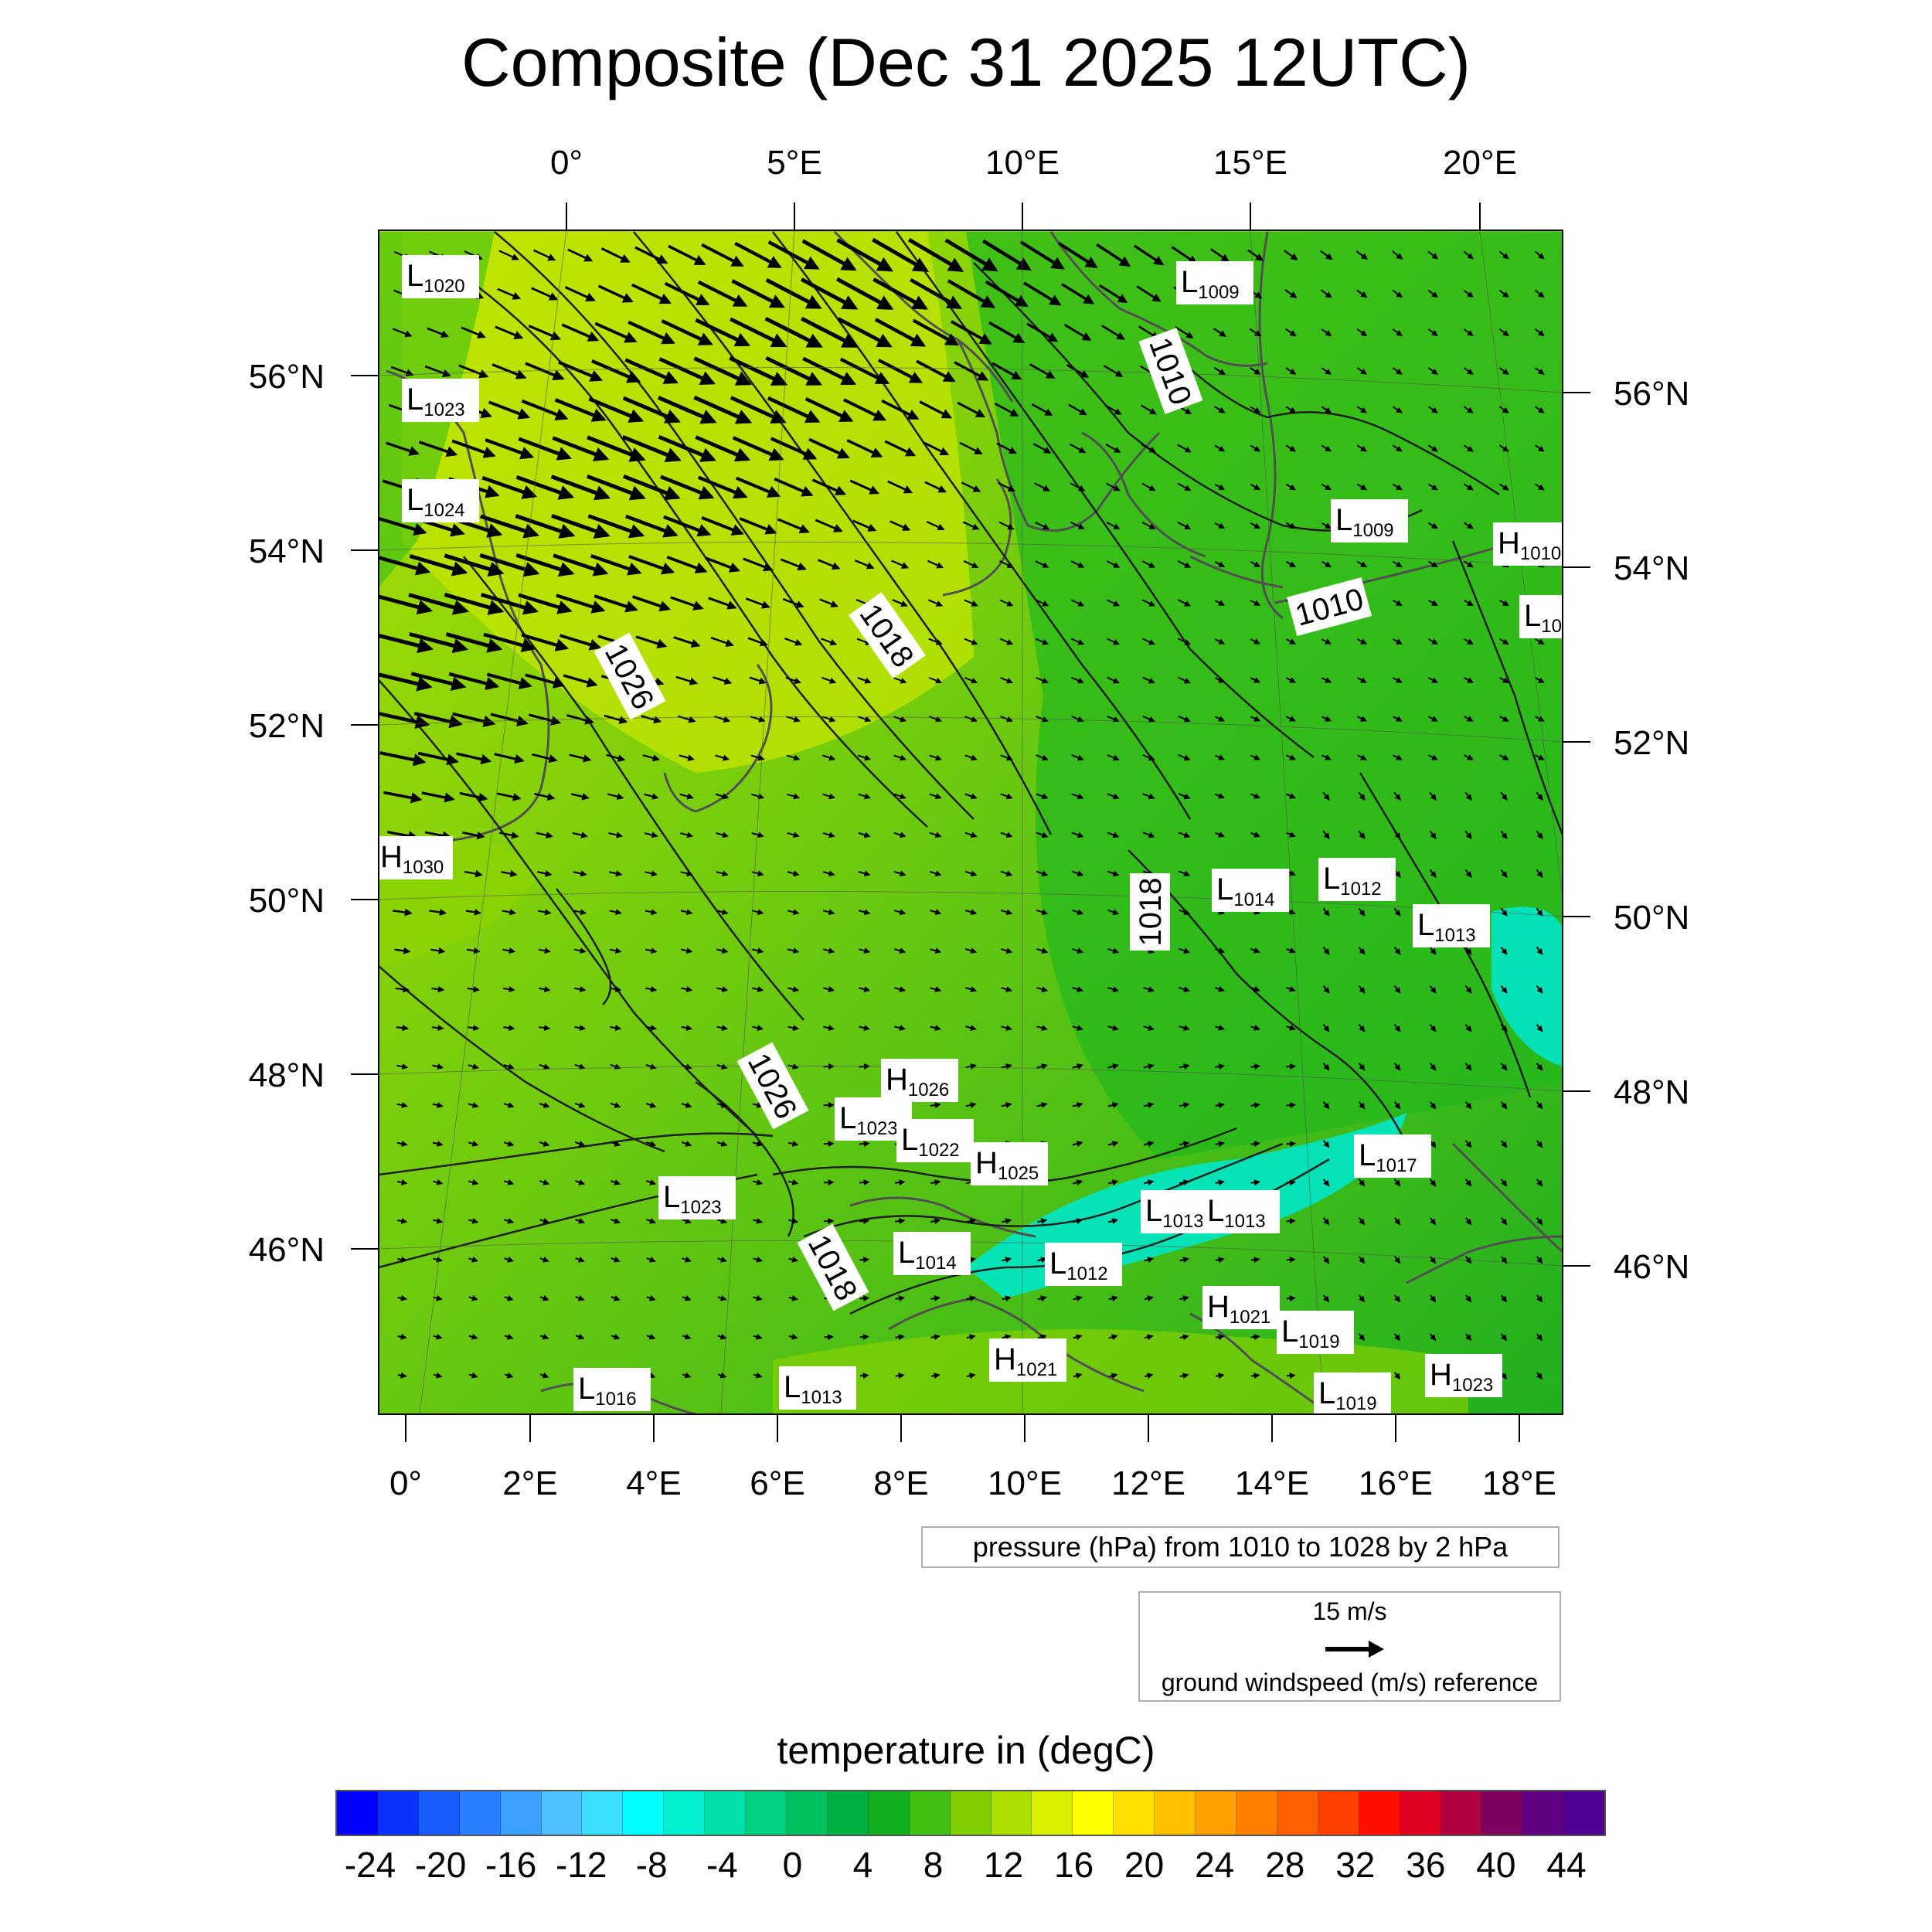  What do you see at coordinates (1241, 1212) in the screenshot?
I see `low-pressure-label: L1013` at bounding box center [1241, 1212].